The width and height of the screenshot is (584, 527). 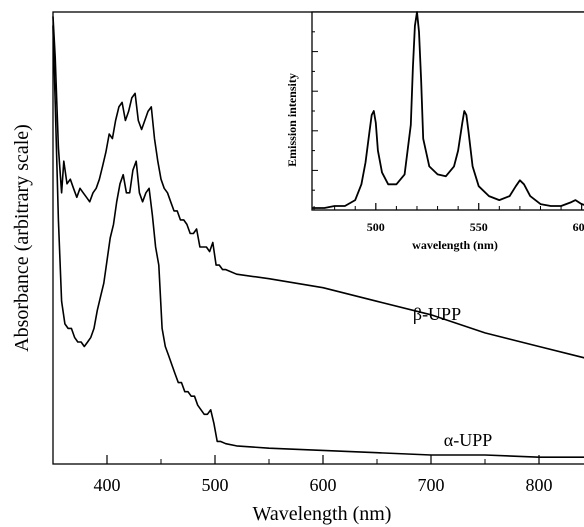 I want to click on series-label-beta-upp: β-UPP, so click(x=437, y=314).